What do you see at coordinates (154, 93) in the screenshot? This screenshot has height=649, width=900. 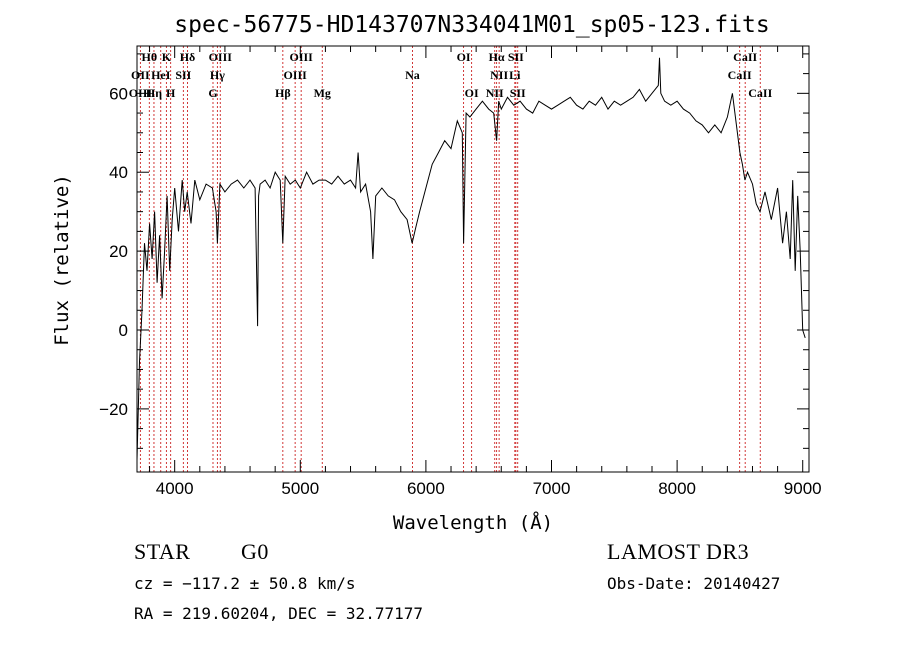 I see `spectral-line-label: Hη` at bounding box center [154, 93].